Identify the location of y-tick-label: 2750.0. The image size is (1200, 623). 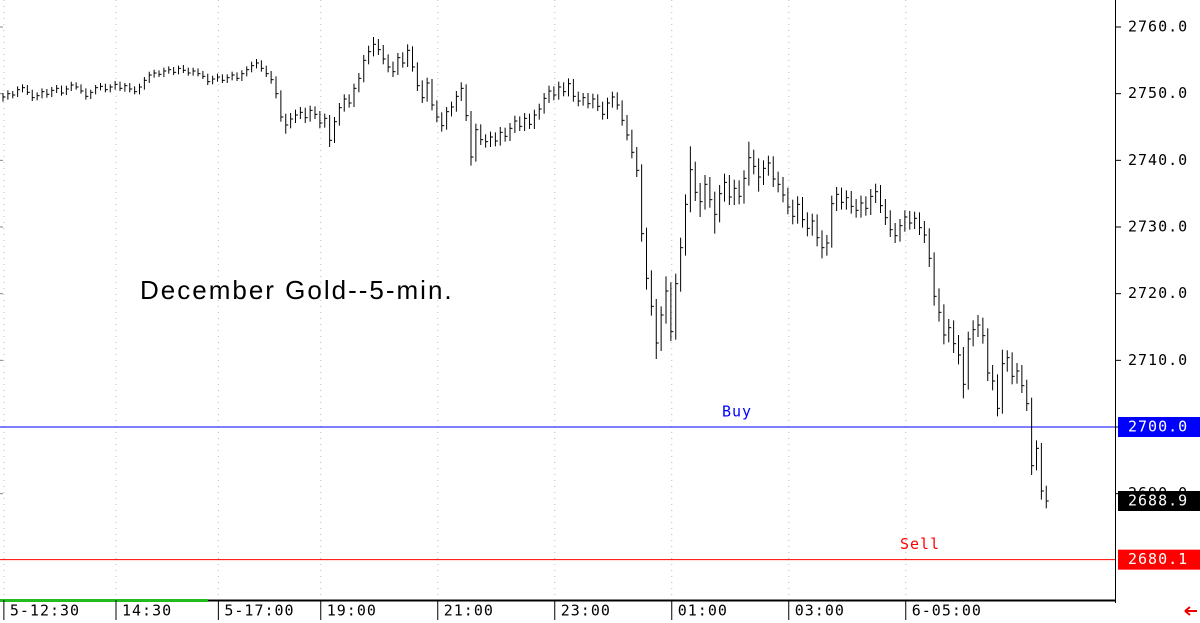
(1158, 93).